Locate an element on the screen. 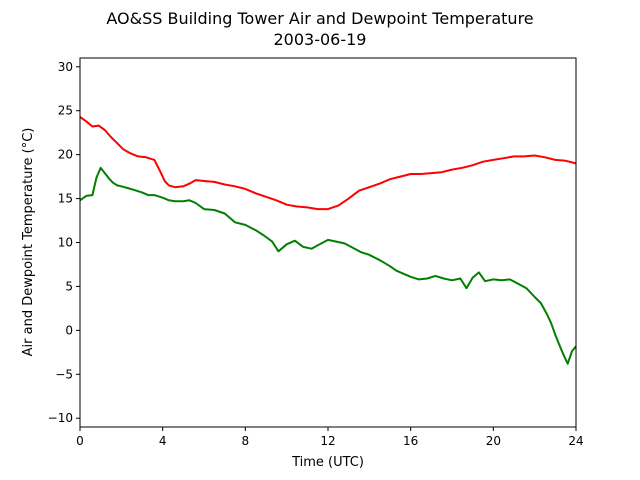 The height and width of the screenshot is (480, 640). y-tick-label: −5 is located at coordinates (64, 374).